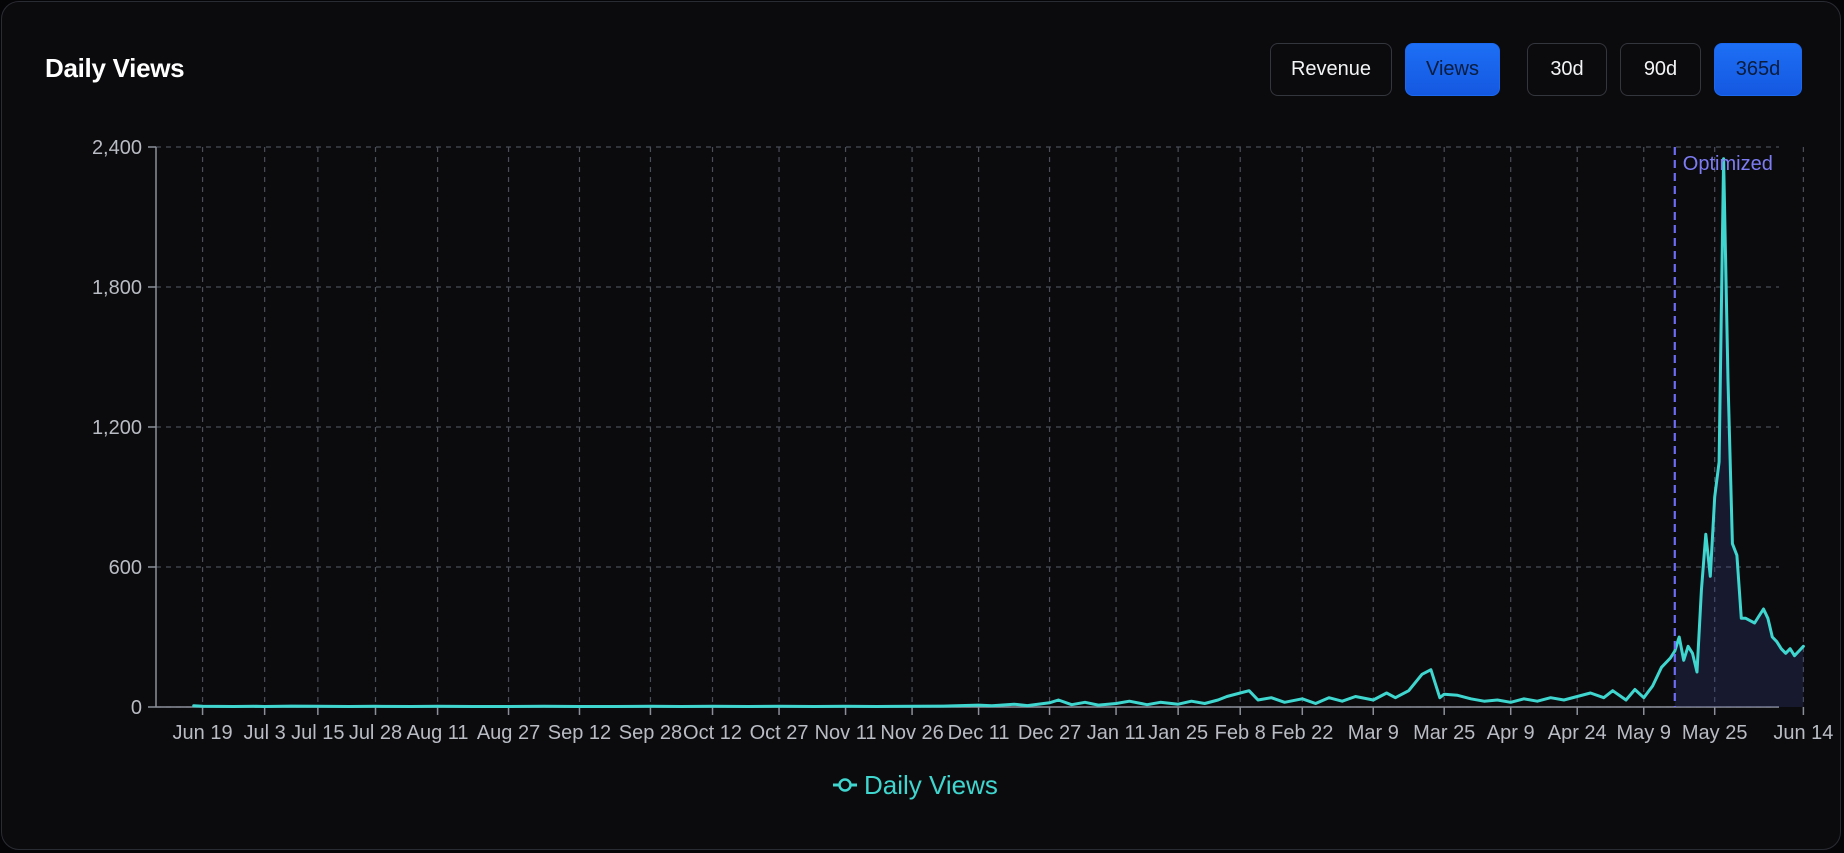 The width and height of the screenshot is (1844, 853). I want to click on x-tick-label: Jan 11, so click(1116, 733).